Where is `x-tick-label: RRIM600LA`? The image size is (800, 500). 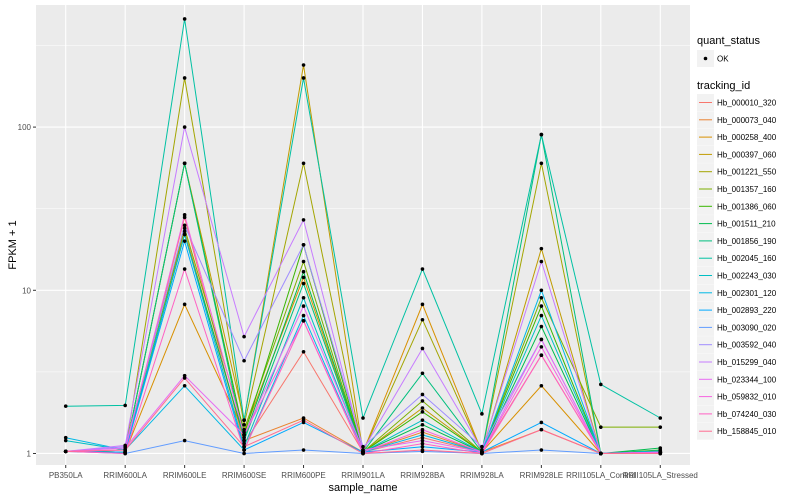
x-tick-label: RRIM600LA is located at coordinates (125, 475).